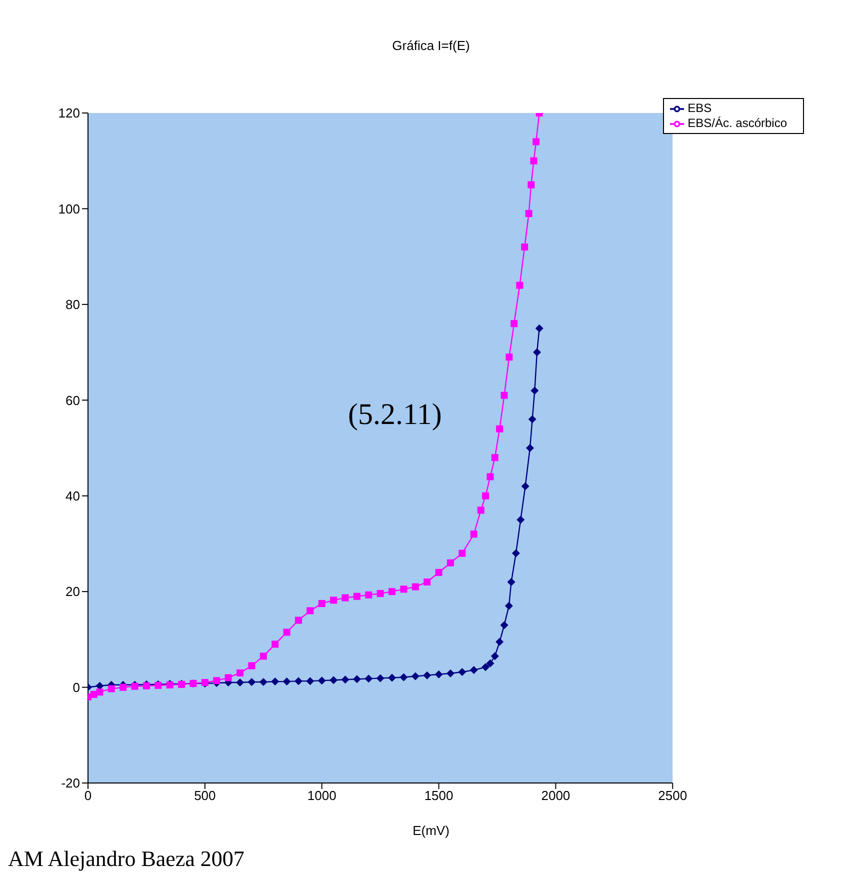  What do you see at coordinates (737, 123) in the screenshot?
I see `legend-label: EBS/Ác. ascórbico` at bounding box center [737, 123].